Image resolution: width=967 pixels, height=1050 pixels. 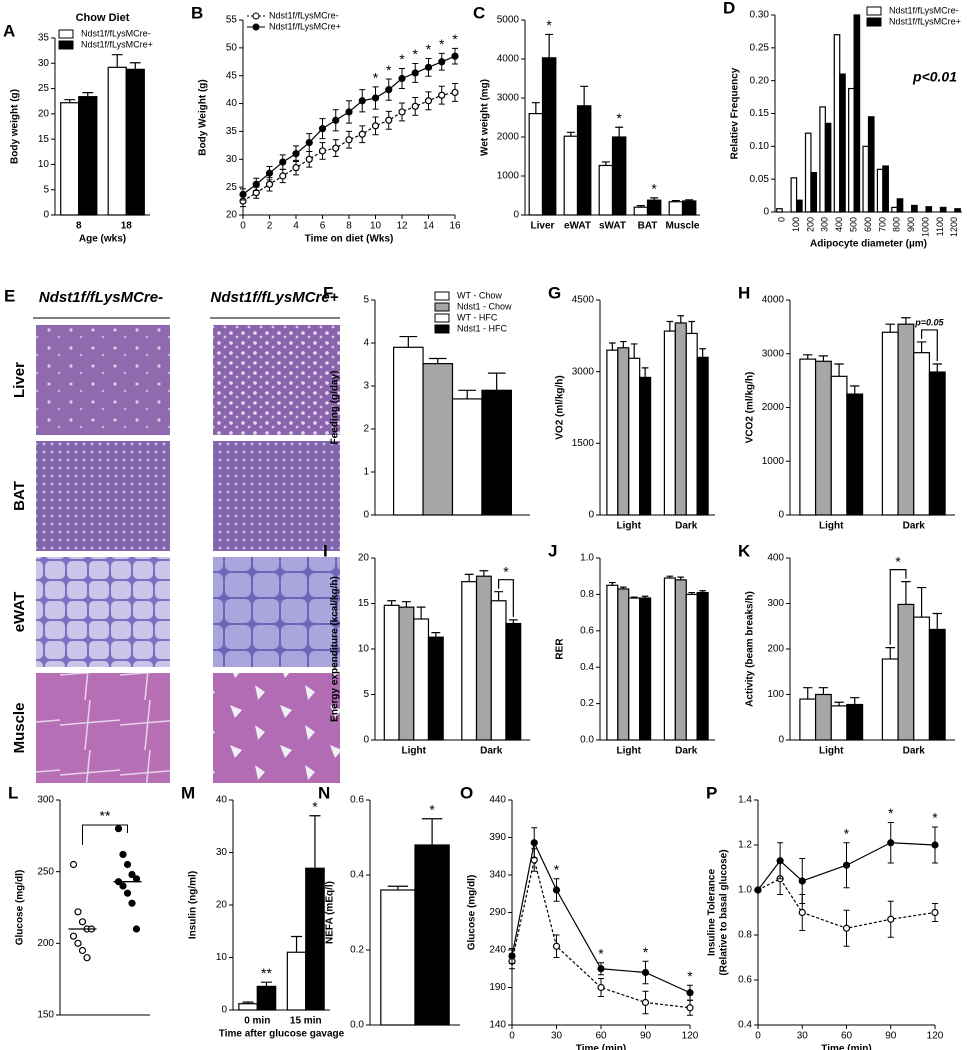 What do you see at coordinates (583, 443) in the screenshot?
I see `y-tick-label: 1500` at bounding box center [583, 443].